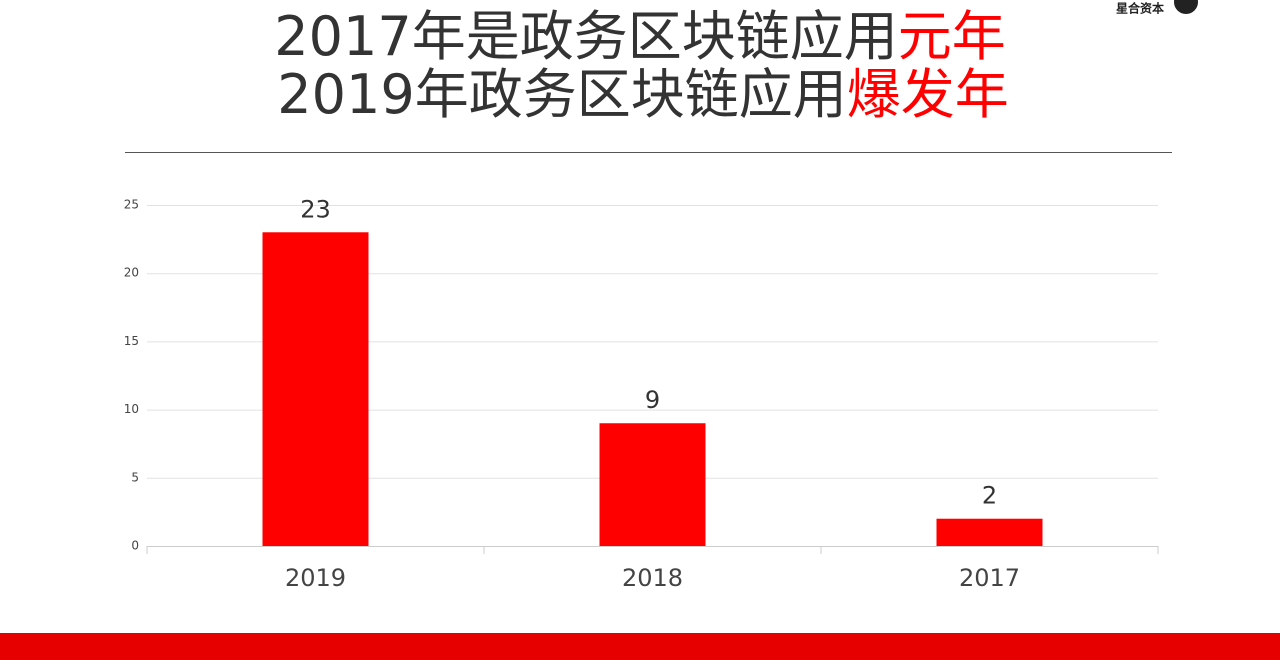 This screenshot has width=1280, height=660. I want to click on value-label: 23, so click(315, 209).